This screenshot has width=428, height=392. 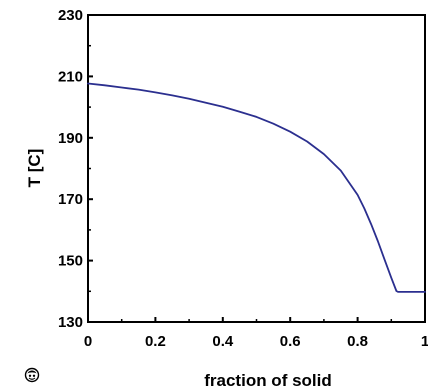 What do you see at coordinates (70, 261) in the screenshot?
I see `y-tick-label: 150` at bounding box center [70, 261].